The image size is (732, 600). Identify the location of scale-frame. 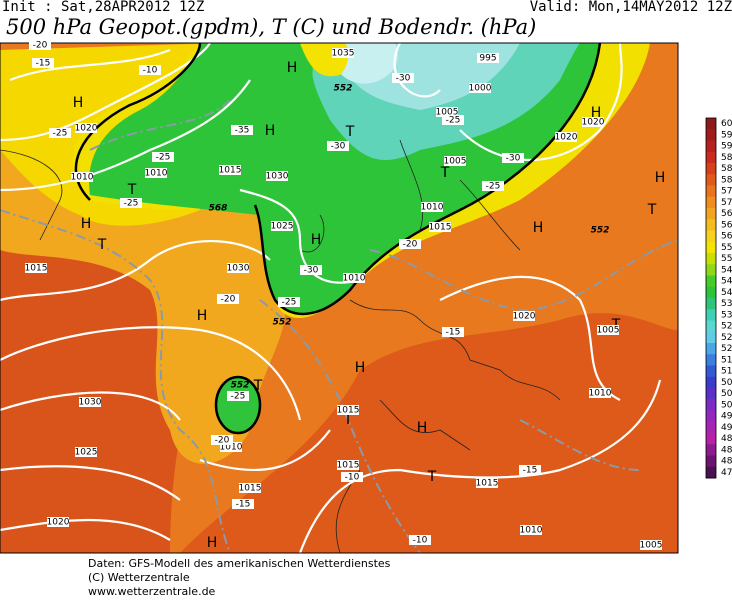
(711, 298).